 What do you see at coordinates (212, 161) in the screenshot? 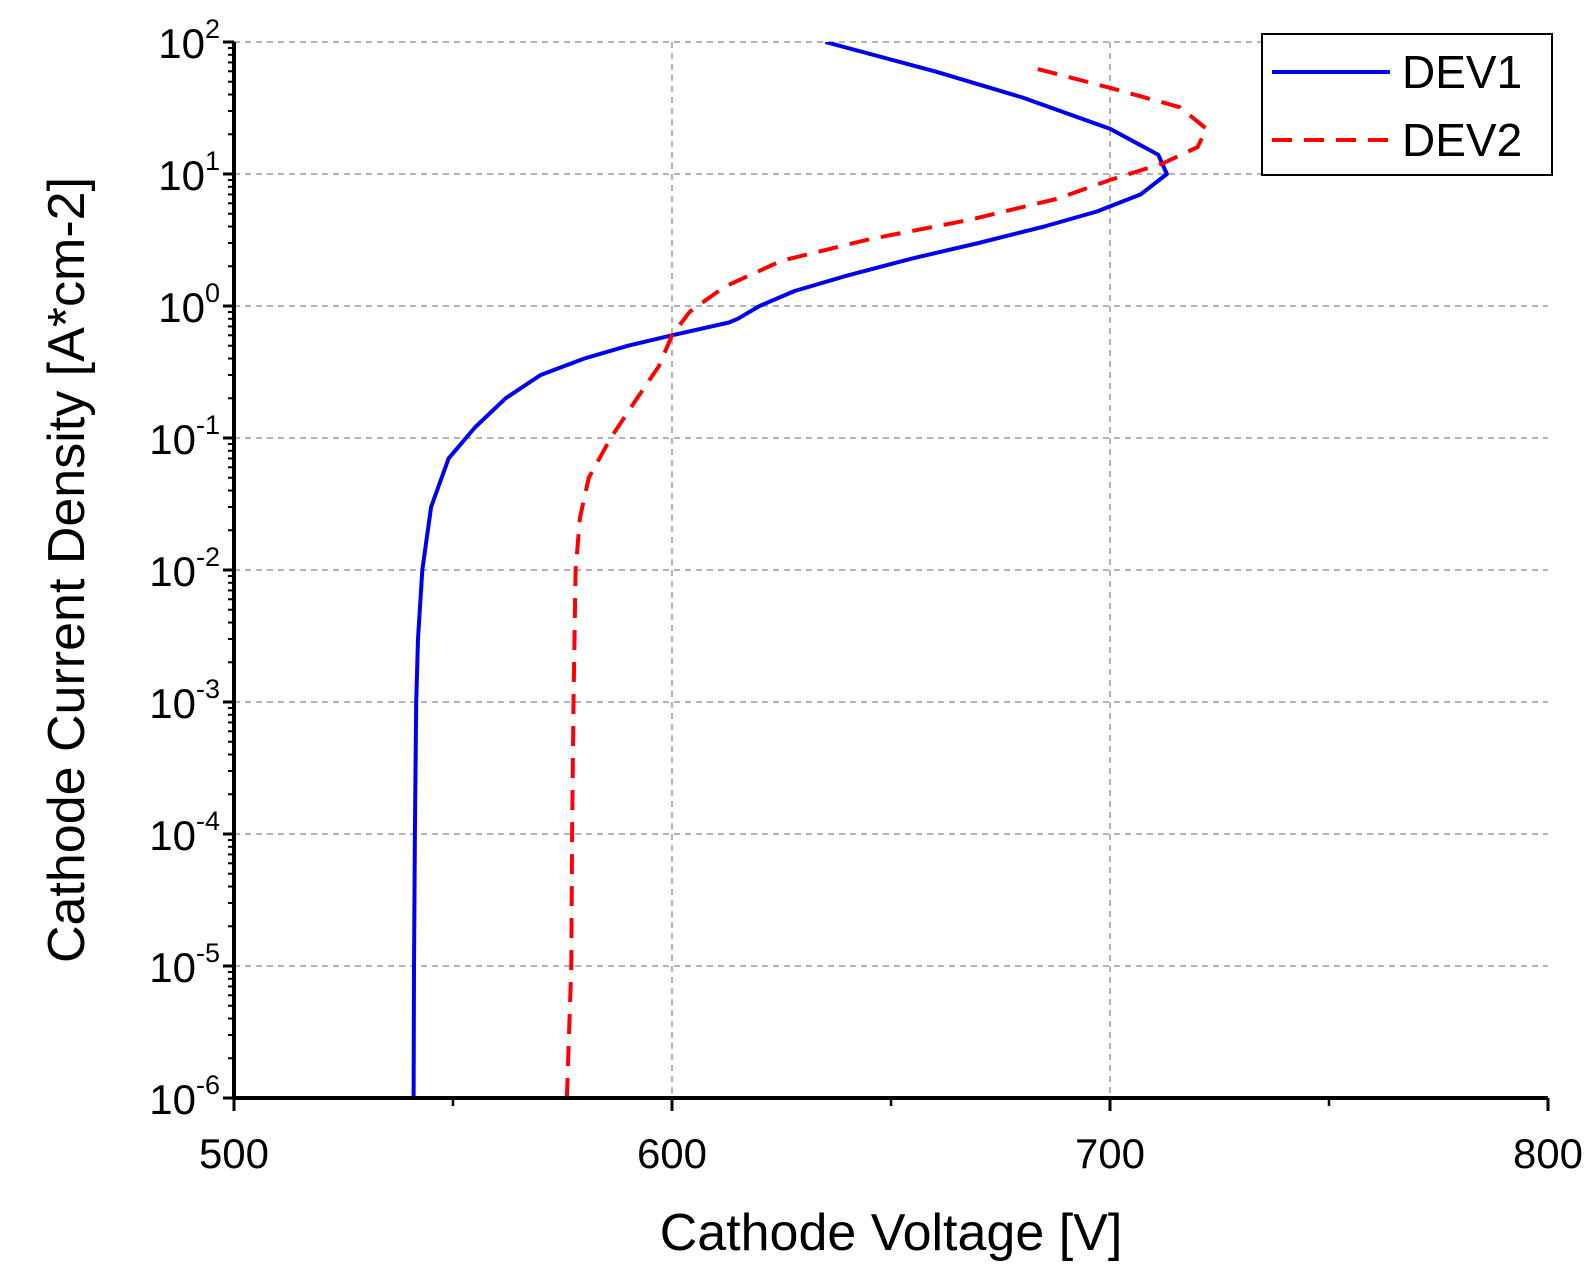
I see `y-tick-exponent: 1` at bounding box center [212, 161].